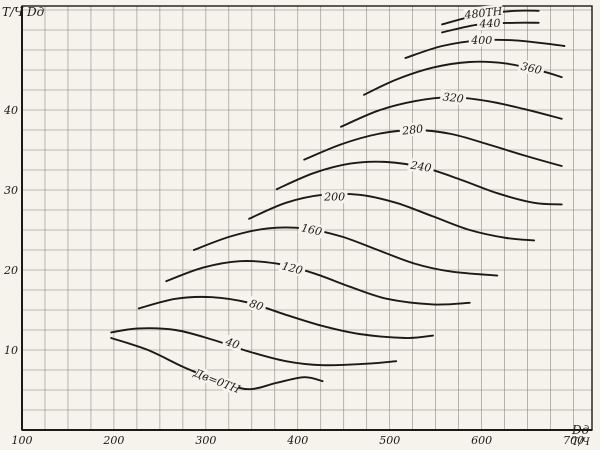  I want to click on x-axis-symbol-label: Dд, so click(581, 430).